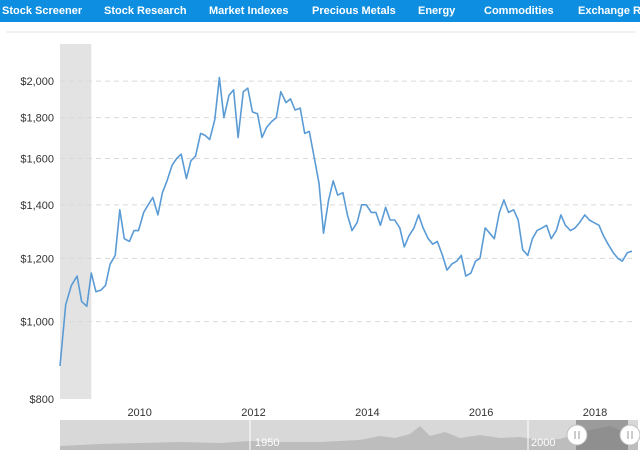 The width and height of the screenshot is (640, 460). Describe the element at coordinates (145, 11) in the screenshot. I see `nav-stock-research: Stock Research` at that location.